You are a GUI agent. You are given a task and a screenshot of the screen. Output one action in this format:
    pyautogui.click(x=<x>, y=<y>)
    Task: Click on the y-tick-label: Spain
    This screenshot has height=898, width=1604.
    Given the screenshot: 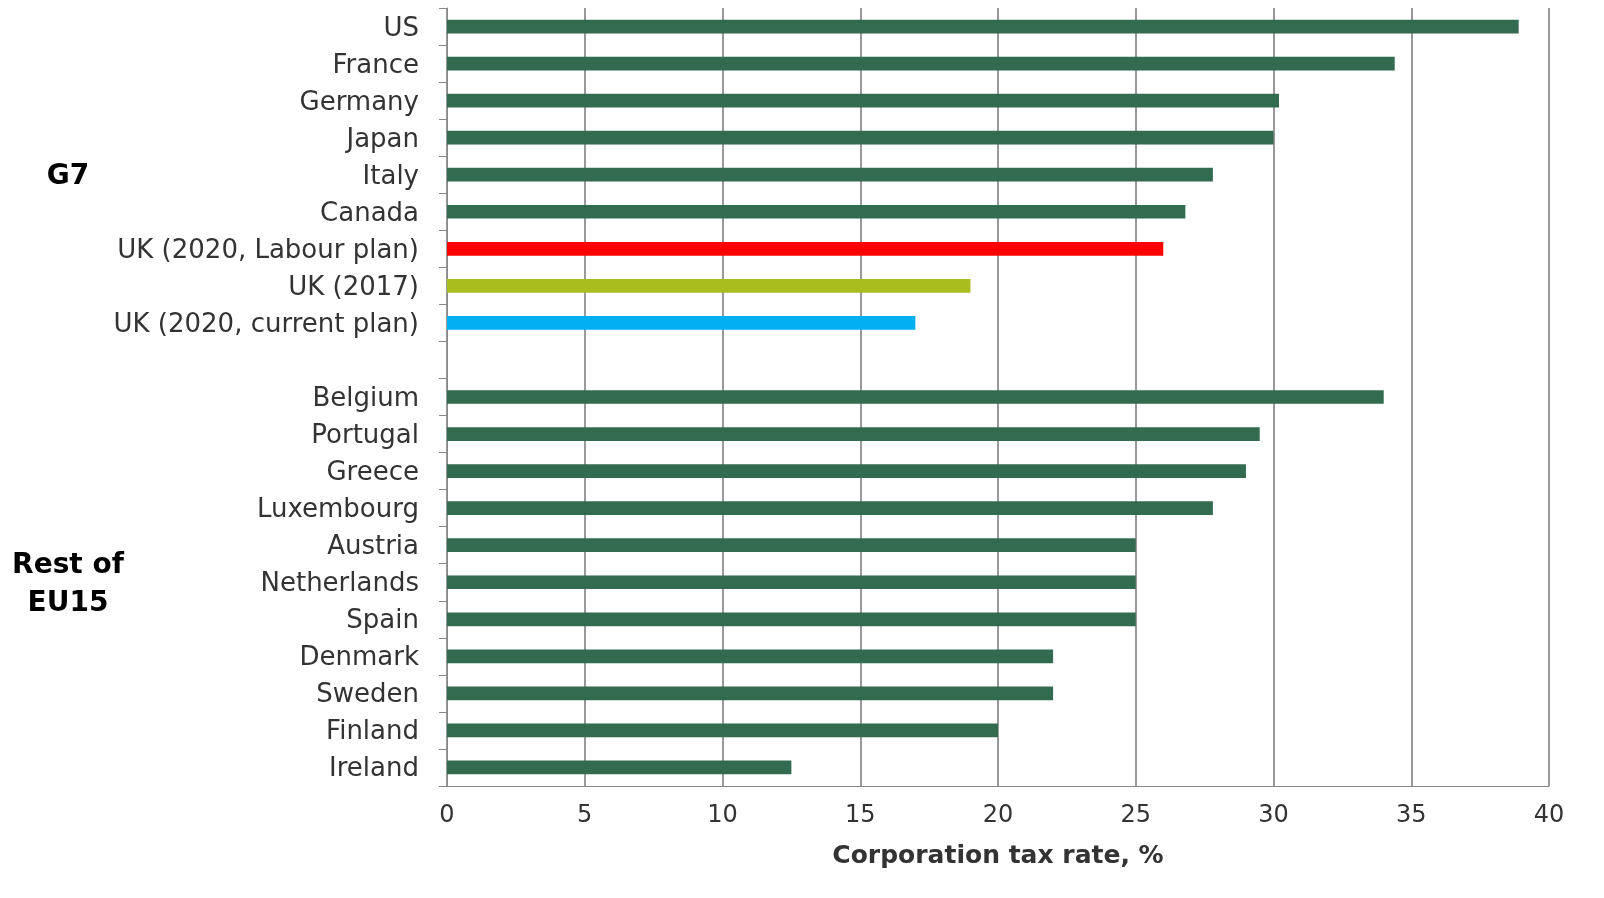 What is the action you would take?
    pyautogui.click(x=382, y=619)
    